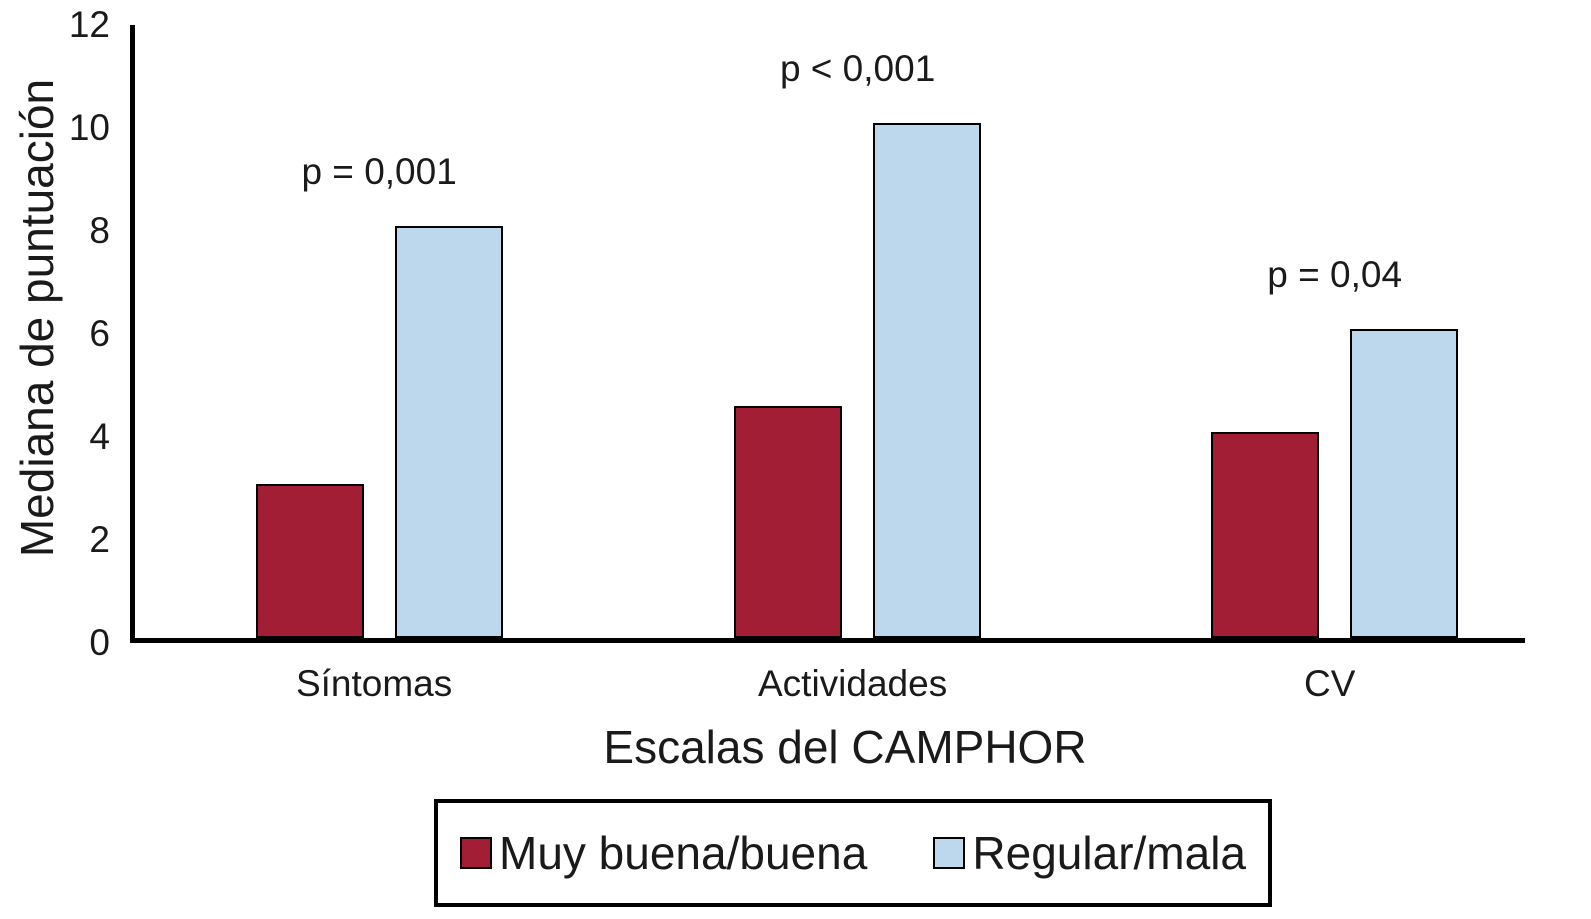 This screenshot has width=1591, height=919. I want to click on x-axis-title: Escalas del CAMPHOR, so click(845, 747).